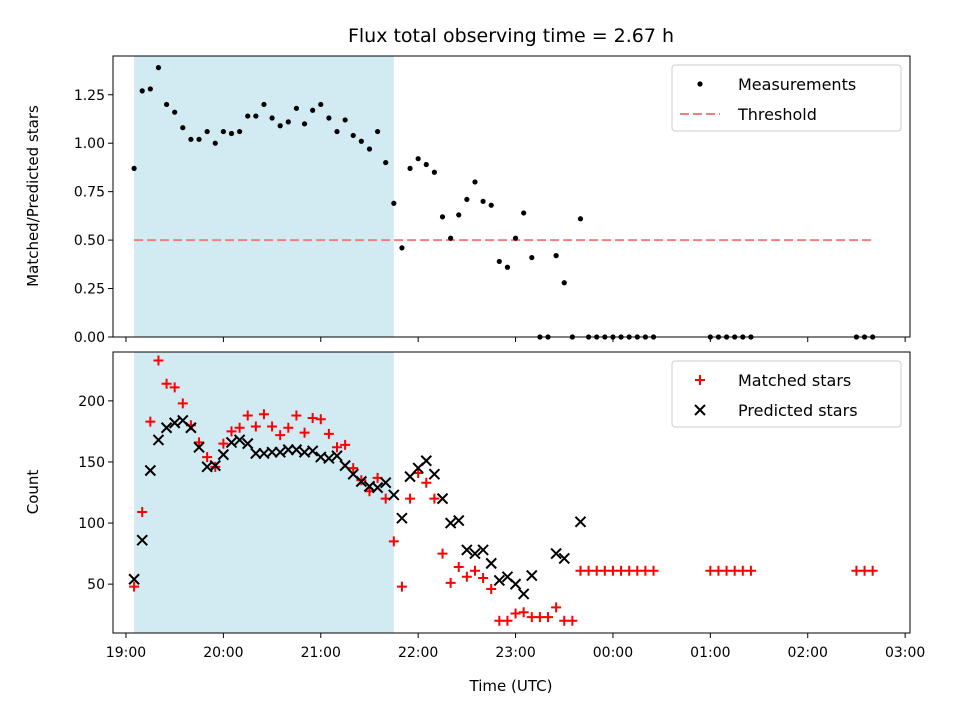 The height and width of the screenshot is (720, 960). Describe the element at coordinates (511, 686) in the screenshot. I see `x-axis-label: Time (UTC)` at that location.